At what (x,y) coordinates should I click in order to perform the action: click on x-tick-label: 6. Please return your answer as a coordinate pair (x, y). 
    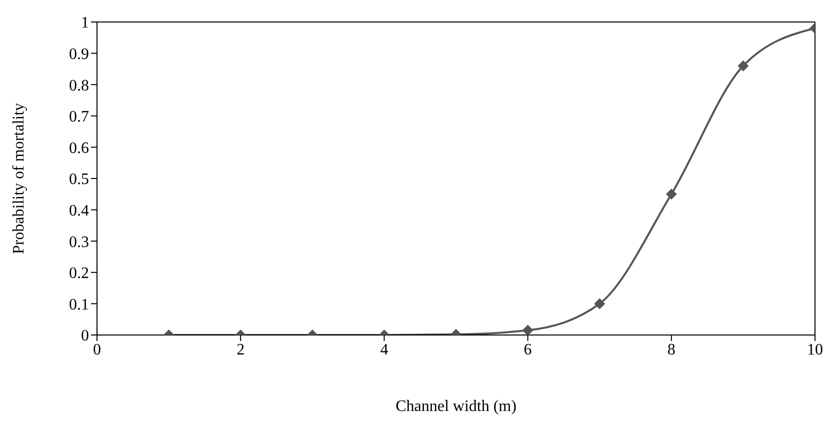
    Looking at the image, I should click on (528, 349).